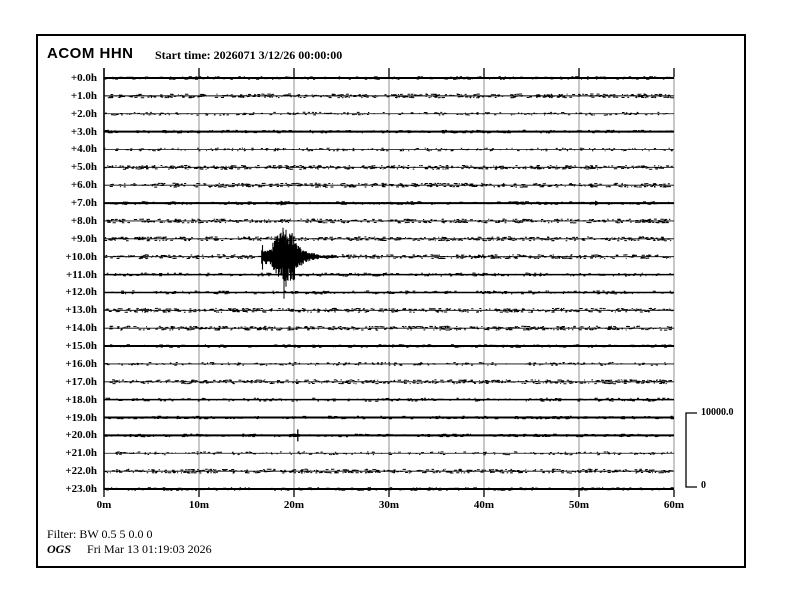 Image resolution: width=792 pixels, height=612 pixels. Describe the element at coordinates (81, 274) in the screenshot. I see `hour-label: +11.0h` at that location.